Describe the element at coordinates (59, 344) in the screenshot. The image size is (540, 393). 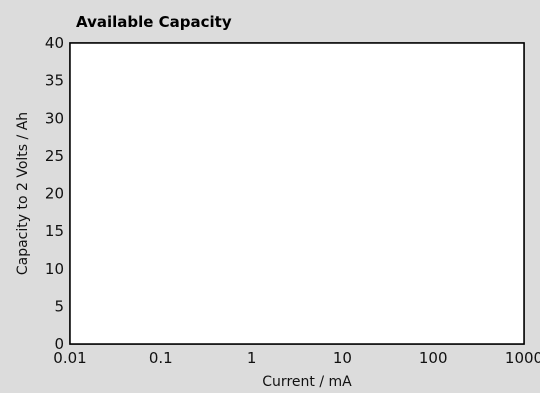
I see `y-tick-label: 0` at that location.